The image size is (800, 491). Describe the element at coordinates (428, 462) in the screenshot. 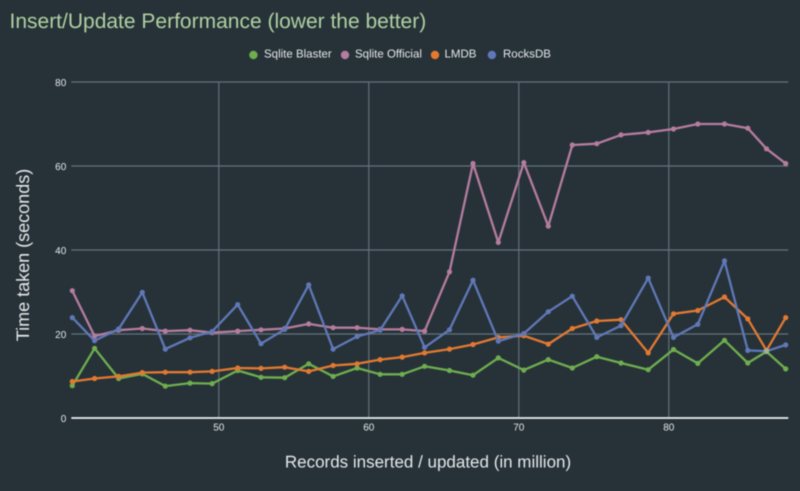

I see `svg-text:Records inserted / updated (in: Records inserted / updated (in million)` at that location.